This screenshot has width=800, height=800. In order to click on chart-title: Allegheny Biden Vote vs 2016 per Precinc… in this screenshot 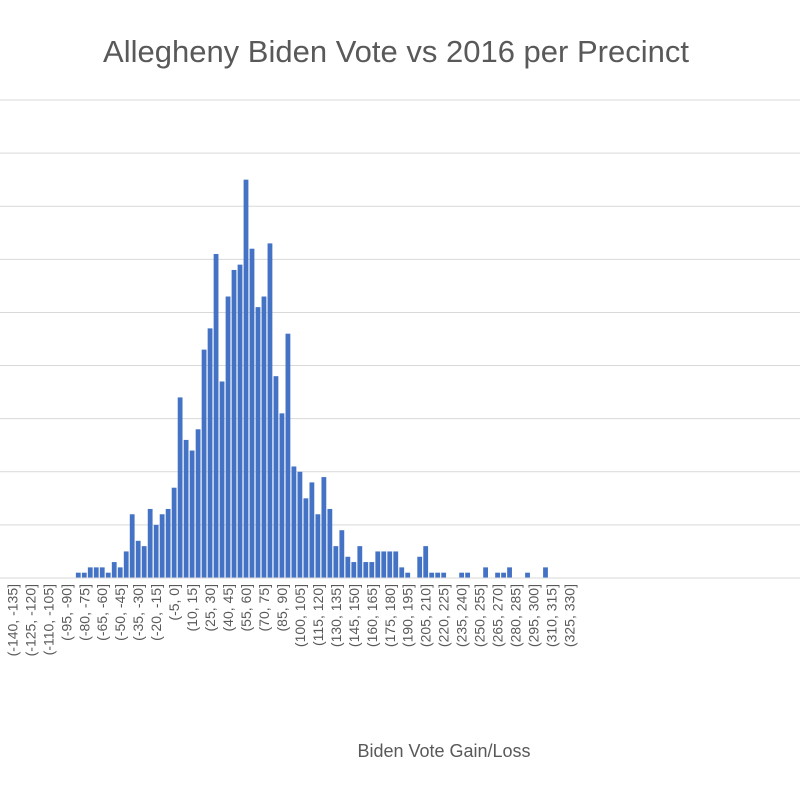, I will do `click(396, 51)`.